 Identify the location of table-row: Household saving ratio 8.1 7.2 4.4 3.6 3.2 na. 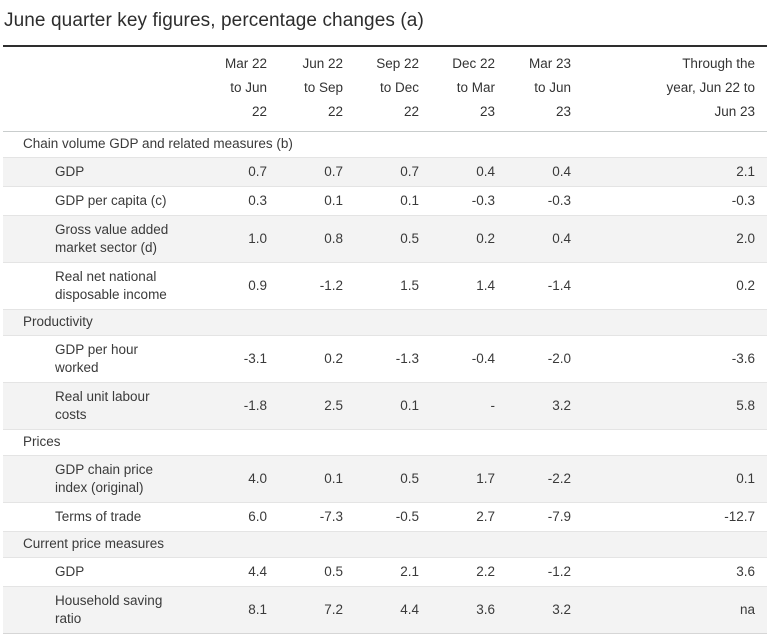
(385, 610).